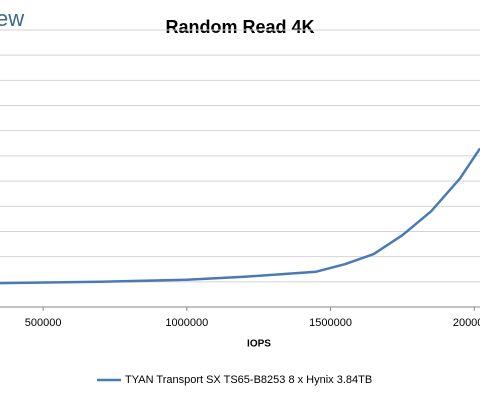 The image size is (480, 401). What do you see at coordinates (43, 323) in the screenshot?
I see `x-tick-label: 500000` at bounding box center [43, 323].